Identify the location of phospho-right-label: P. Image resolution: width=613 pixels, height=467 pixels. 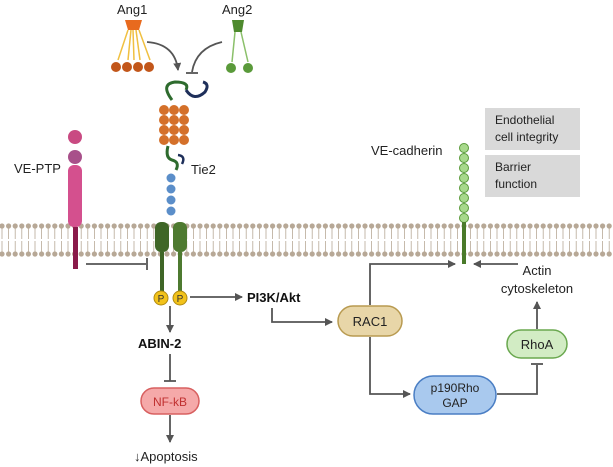
(180, 299).